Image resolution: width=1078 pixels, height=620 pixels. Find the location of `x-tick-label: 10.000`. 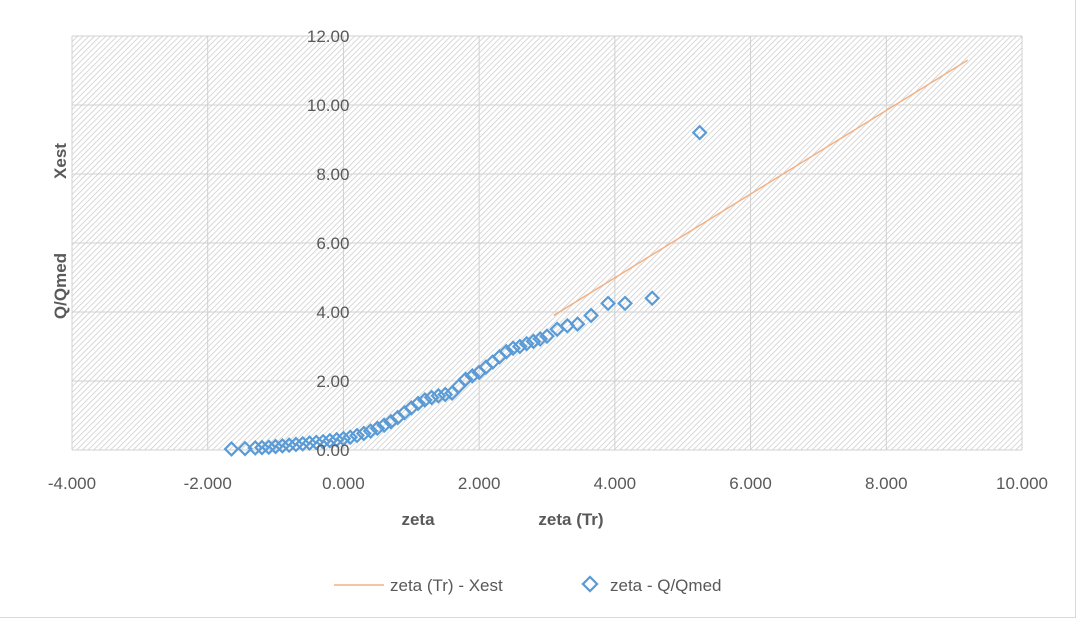

x-tick-label: 10.000 is located at coordinates (1022, 483).